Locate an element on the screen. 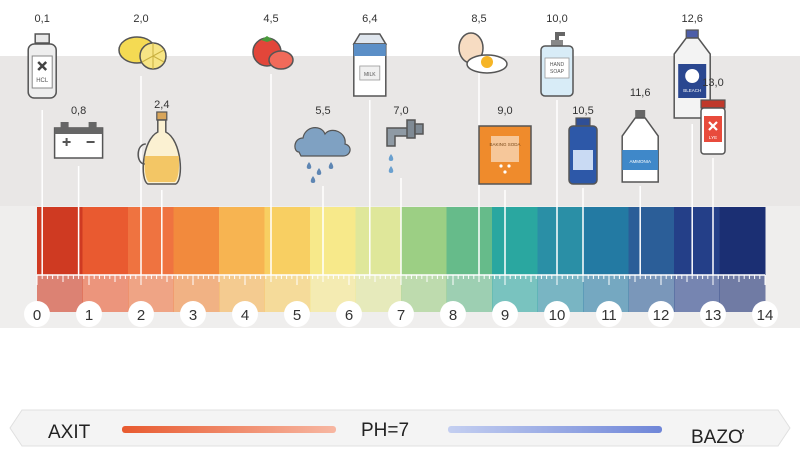 The image size is (800, 450). tick-label-6: 6 is located at coordinates (349, 315).